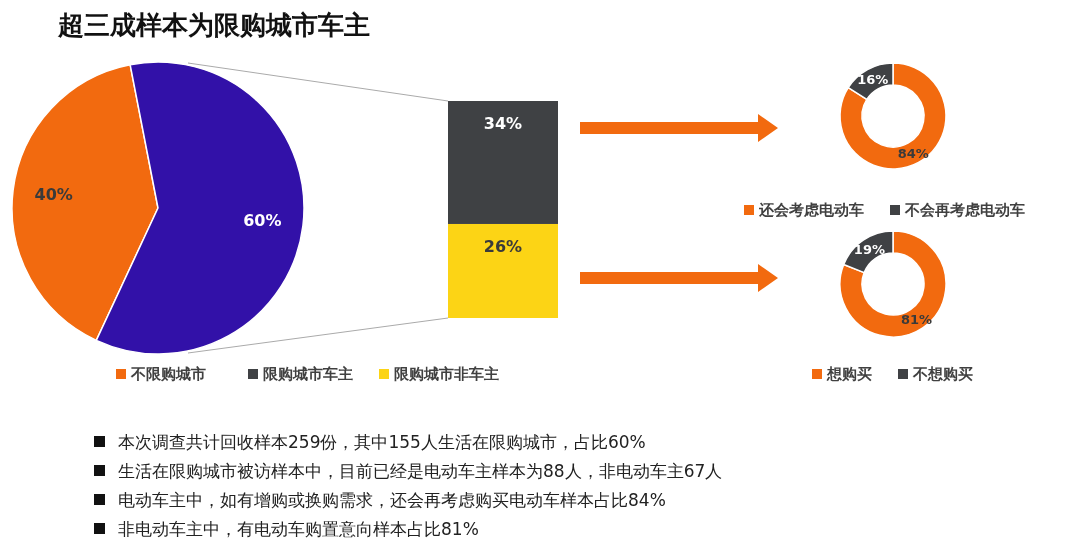 The height and width of the screenshot is (548, 1080). I want to click on chart-title: 超三成样本为限购城市车主, so click(213, 25).